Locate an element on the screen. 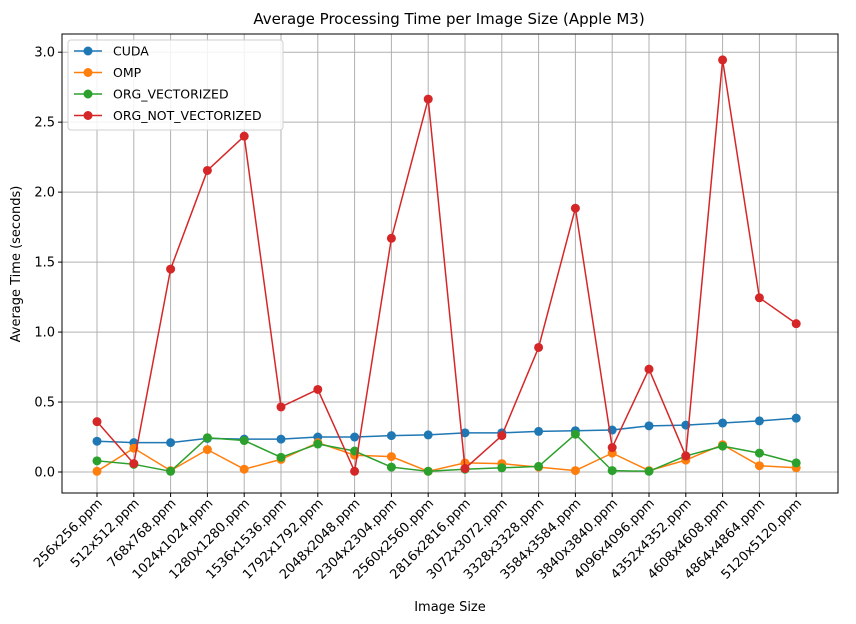  series-cuda is located at coordinates (446, 430).